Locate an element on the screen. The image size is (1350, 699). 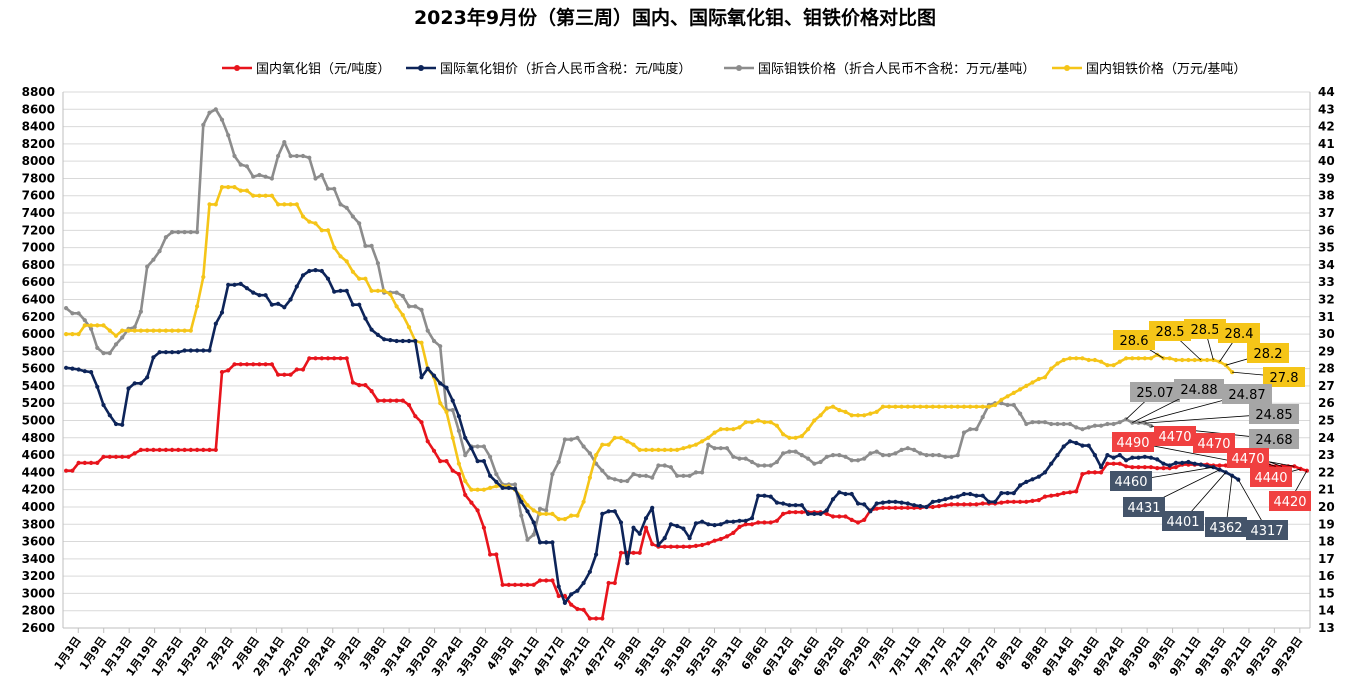
y-right-tick-label: 37 is located at coordinates (1326, 213).